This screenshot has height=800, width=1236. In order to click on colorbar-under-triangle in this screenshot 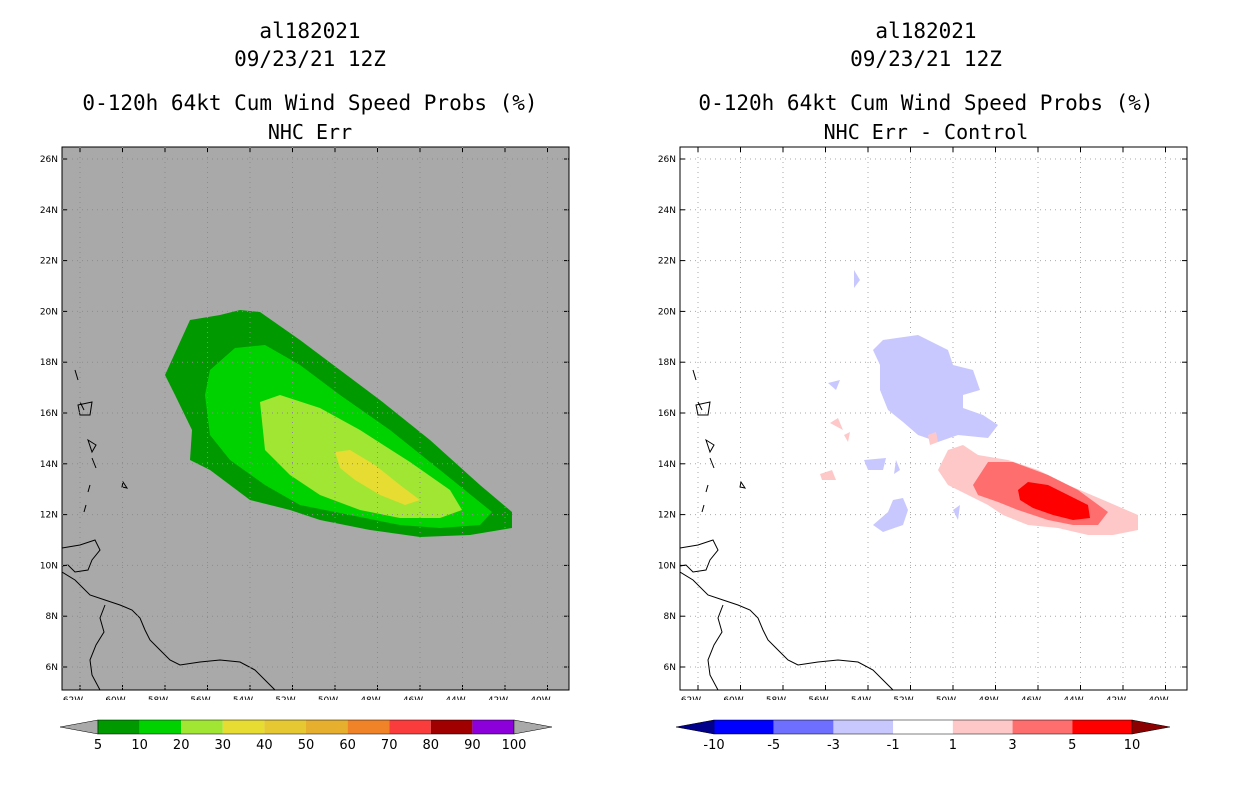, I will do `click(79, 727)`.